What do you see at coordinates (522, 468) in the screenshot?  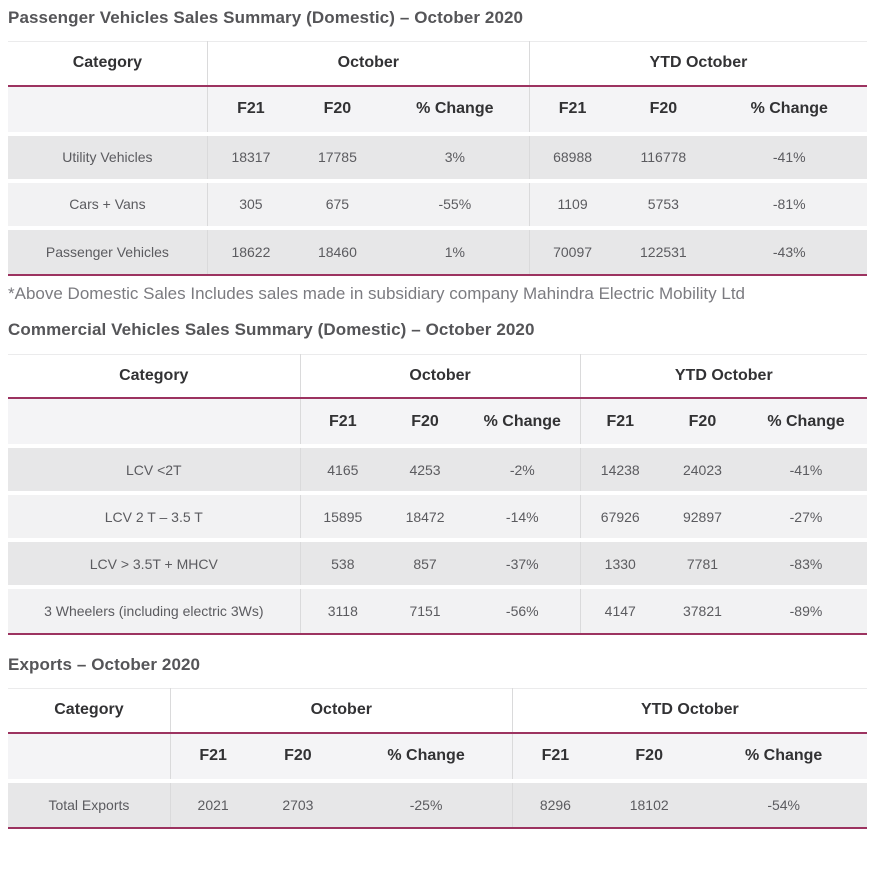 I see `cell-value: -2%` at bounding box center [522, 468].